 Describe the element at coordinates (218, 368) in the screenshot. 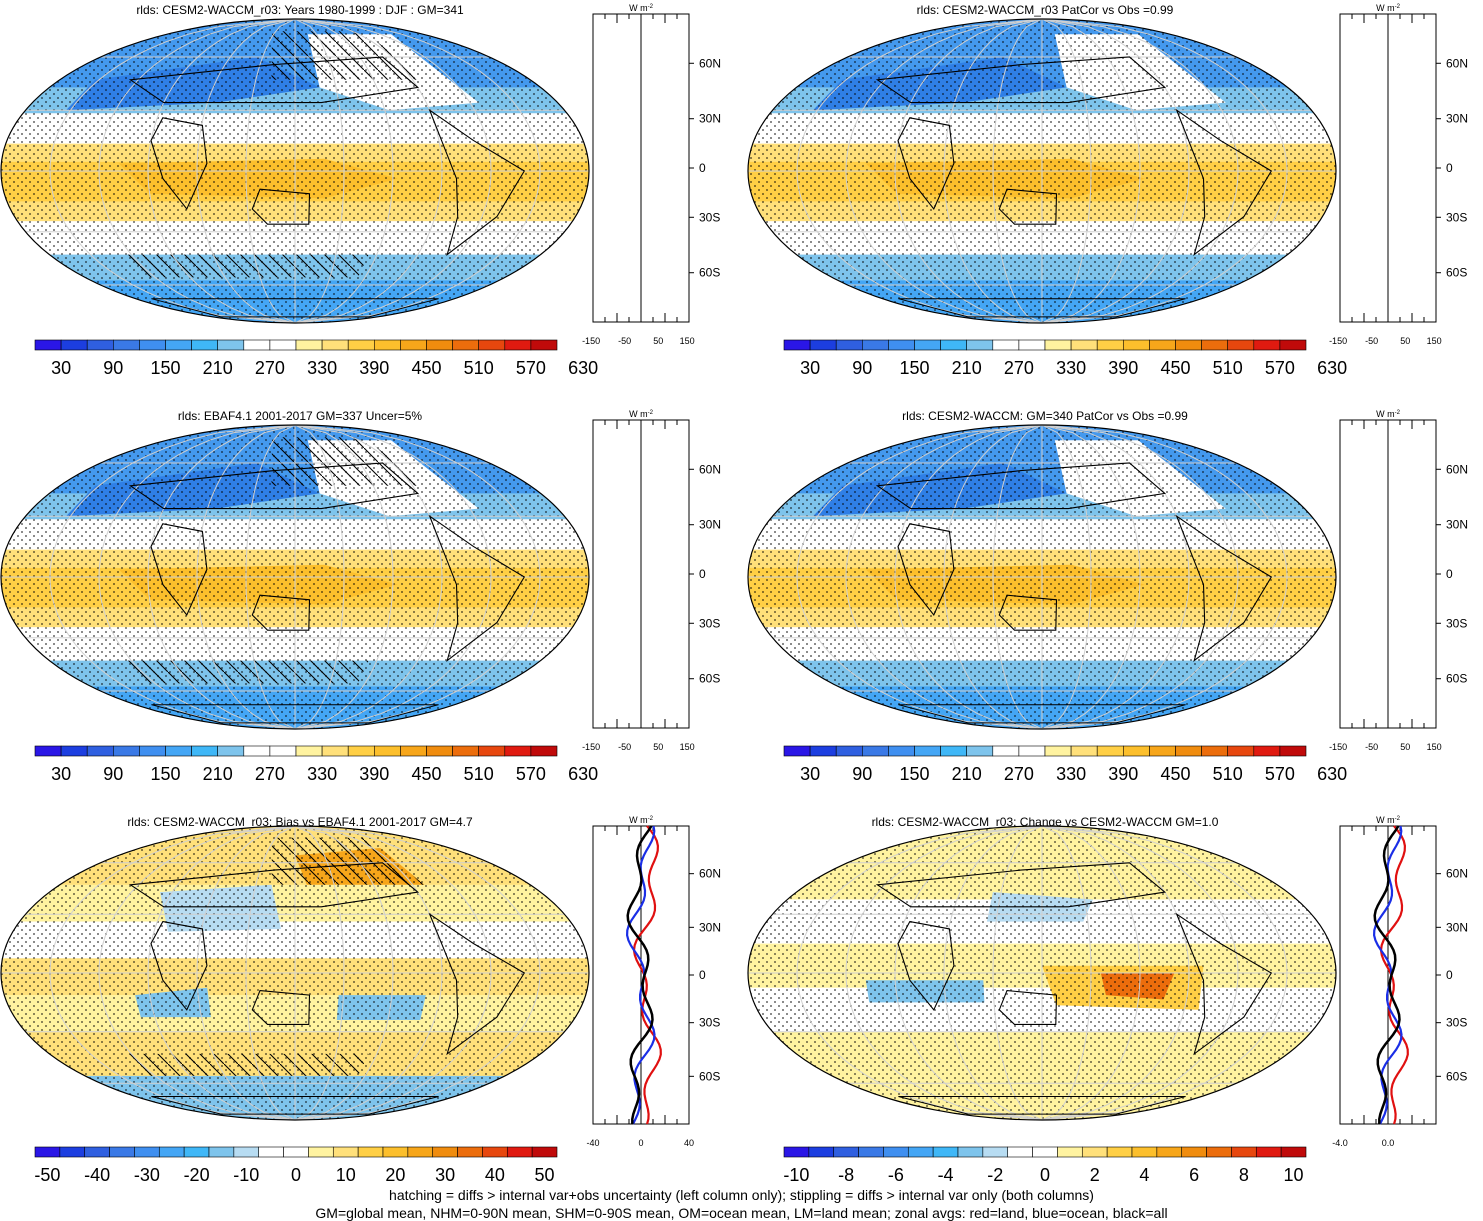

I see `colorbar-label: 210` at that location.